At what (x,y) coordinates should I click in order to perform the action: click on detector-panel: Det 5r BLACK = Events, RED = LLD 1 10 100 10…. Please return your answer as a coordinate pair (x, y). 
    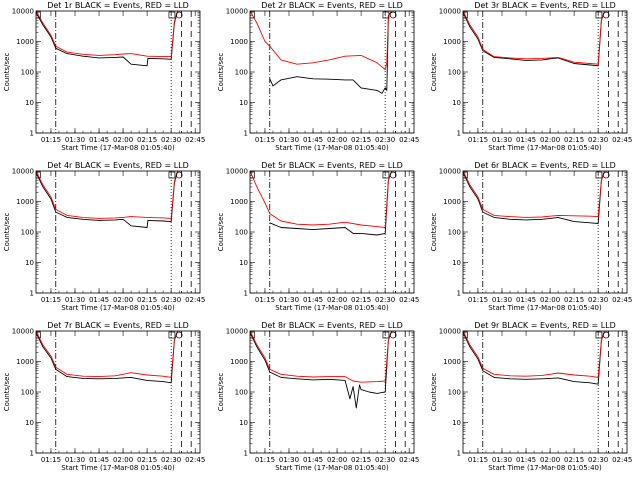
    Looking at the image, I should click on (318, 236).